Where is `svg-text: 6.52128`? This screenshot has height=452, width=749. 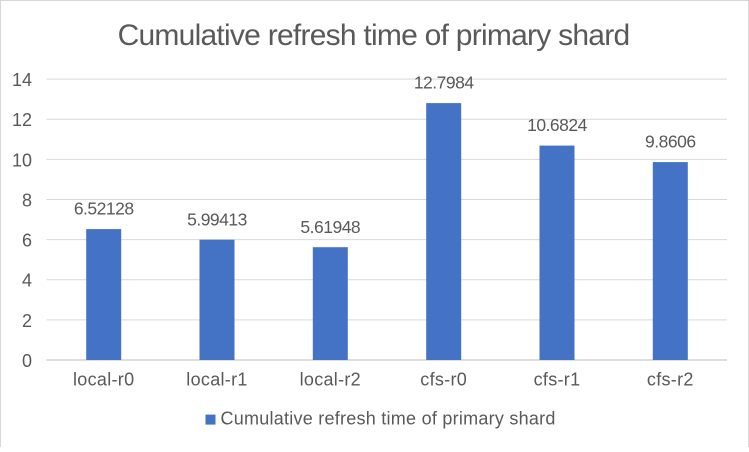
svg-text: 6.52128 is located at coordinates (104, 209).